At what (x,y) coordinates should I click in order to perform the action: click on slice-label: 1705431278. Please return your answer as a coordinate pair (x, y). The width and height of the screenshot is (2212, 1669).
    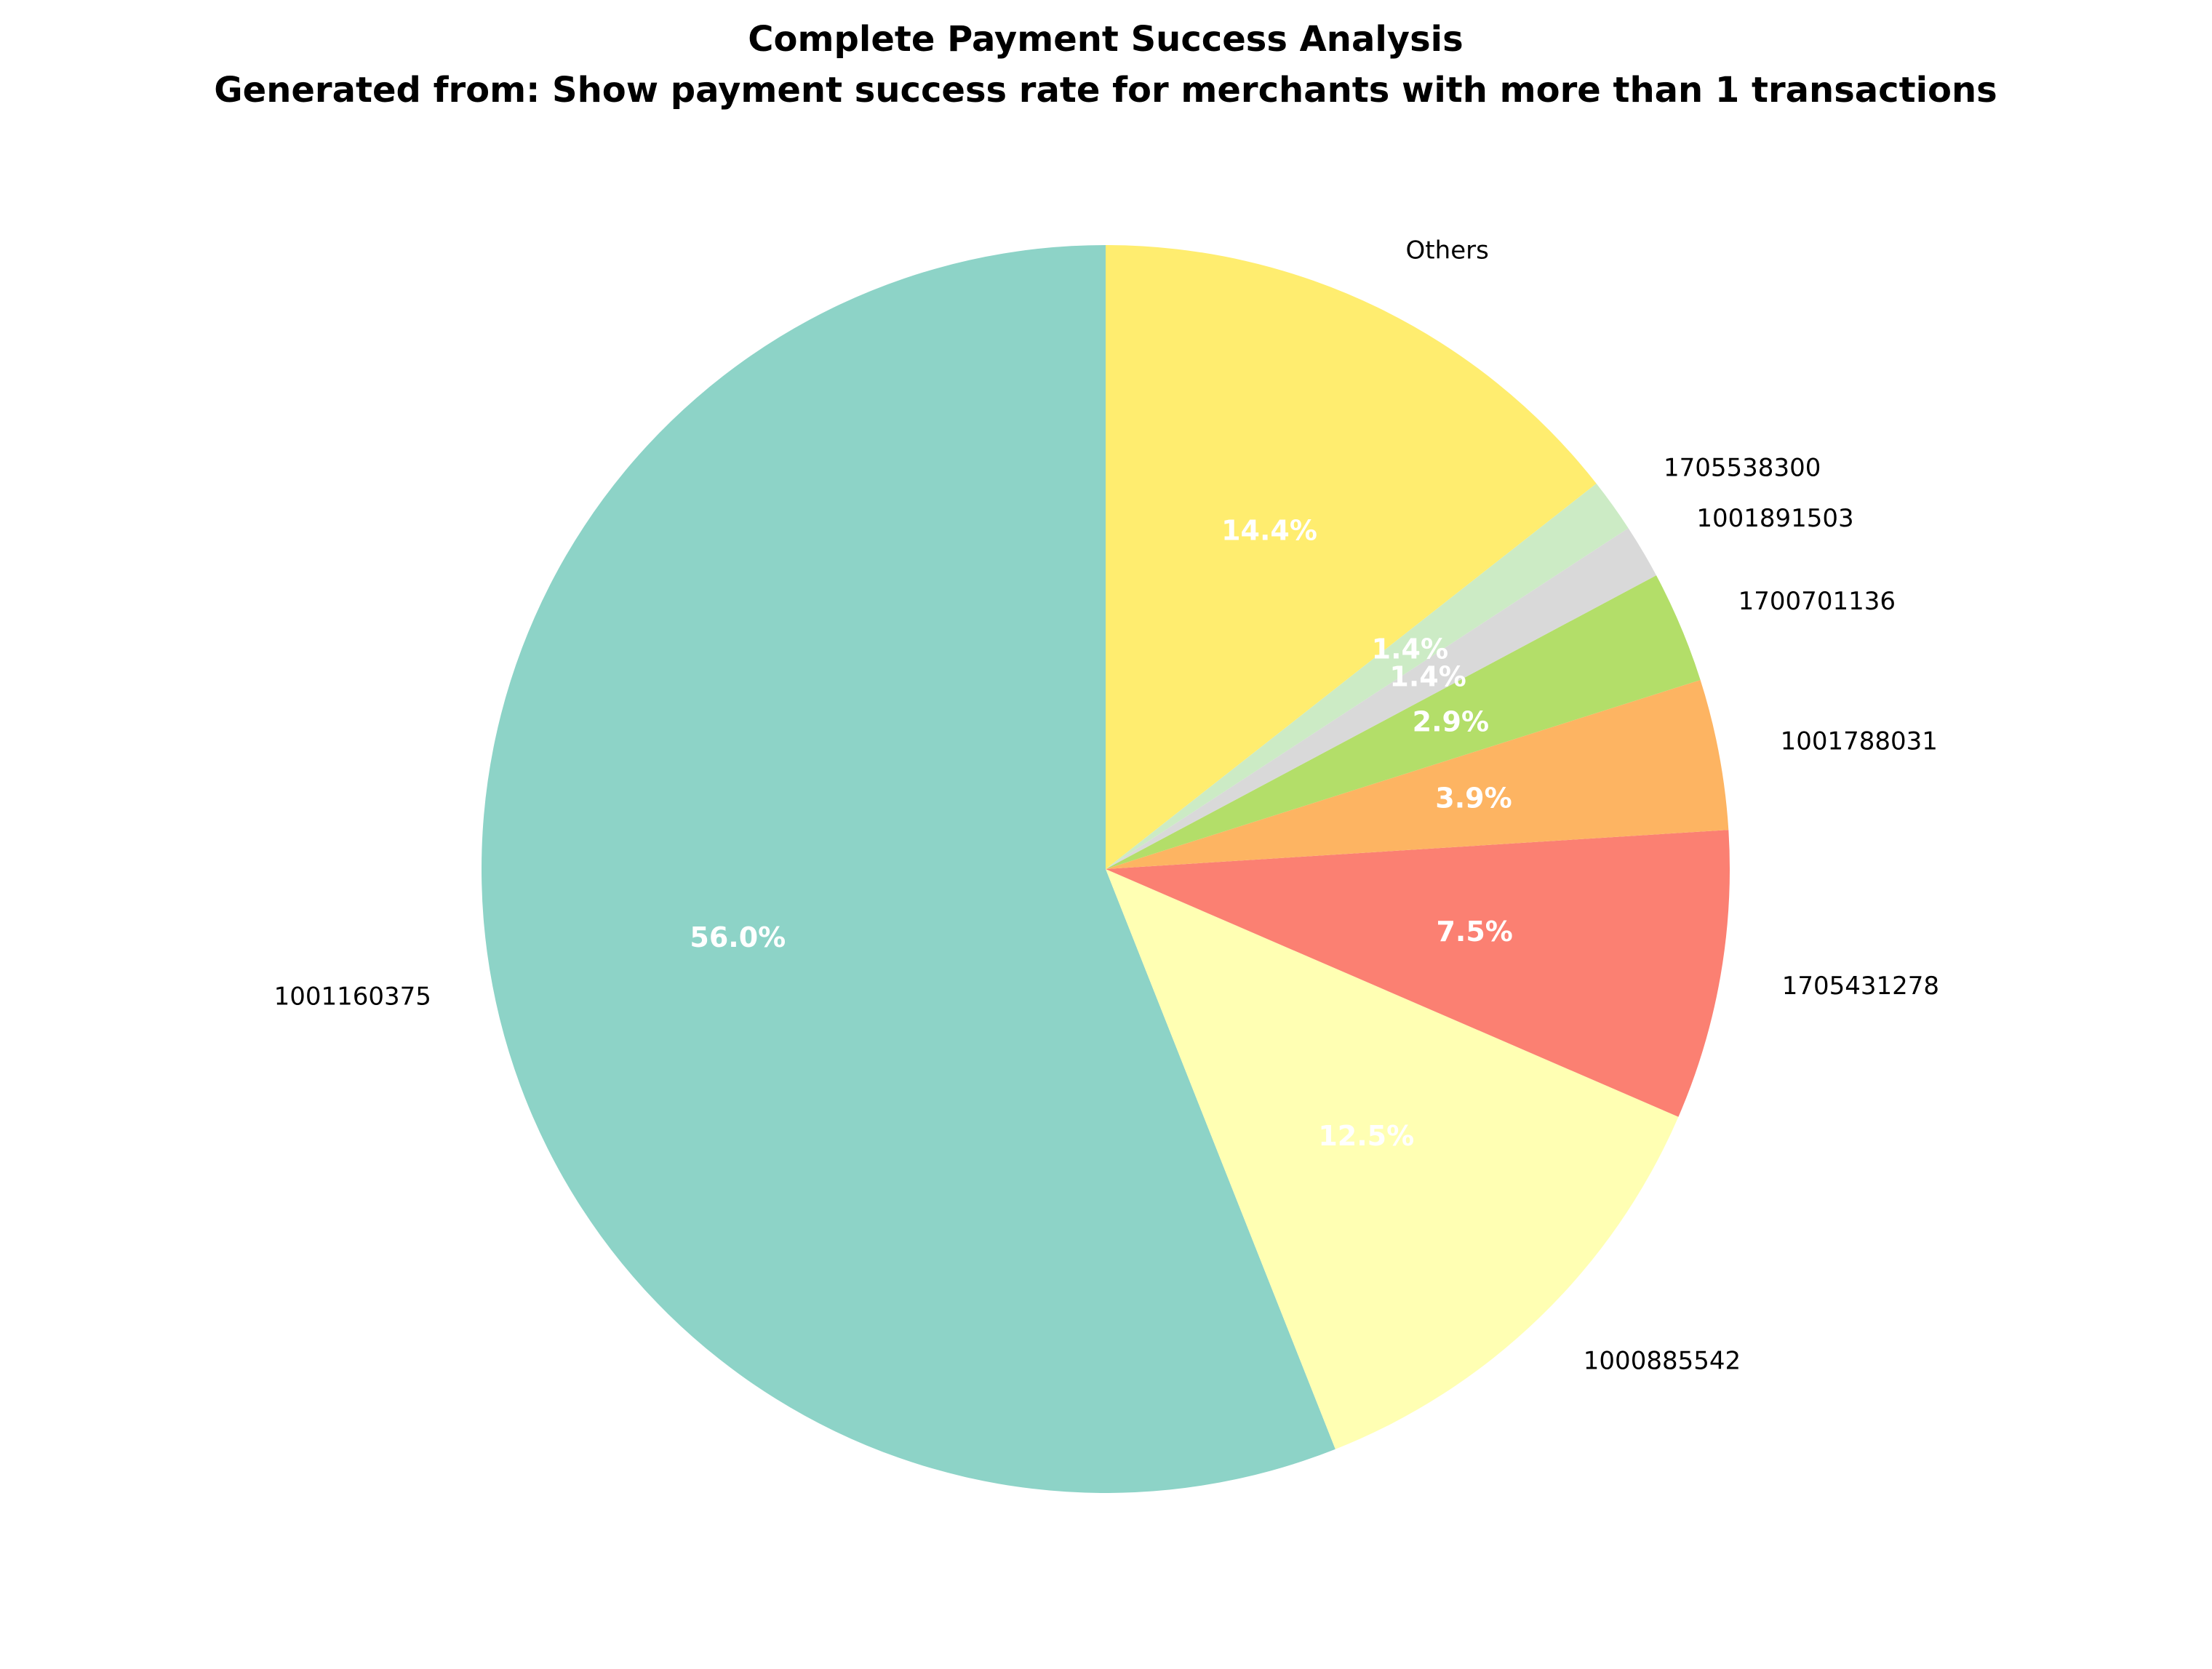
    Looking at the image, I should click on (1860, 987).